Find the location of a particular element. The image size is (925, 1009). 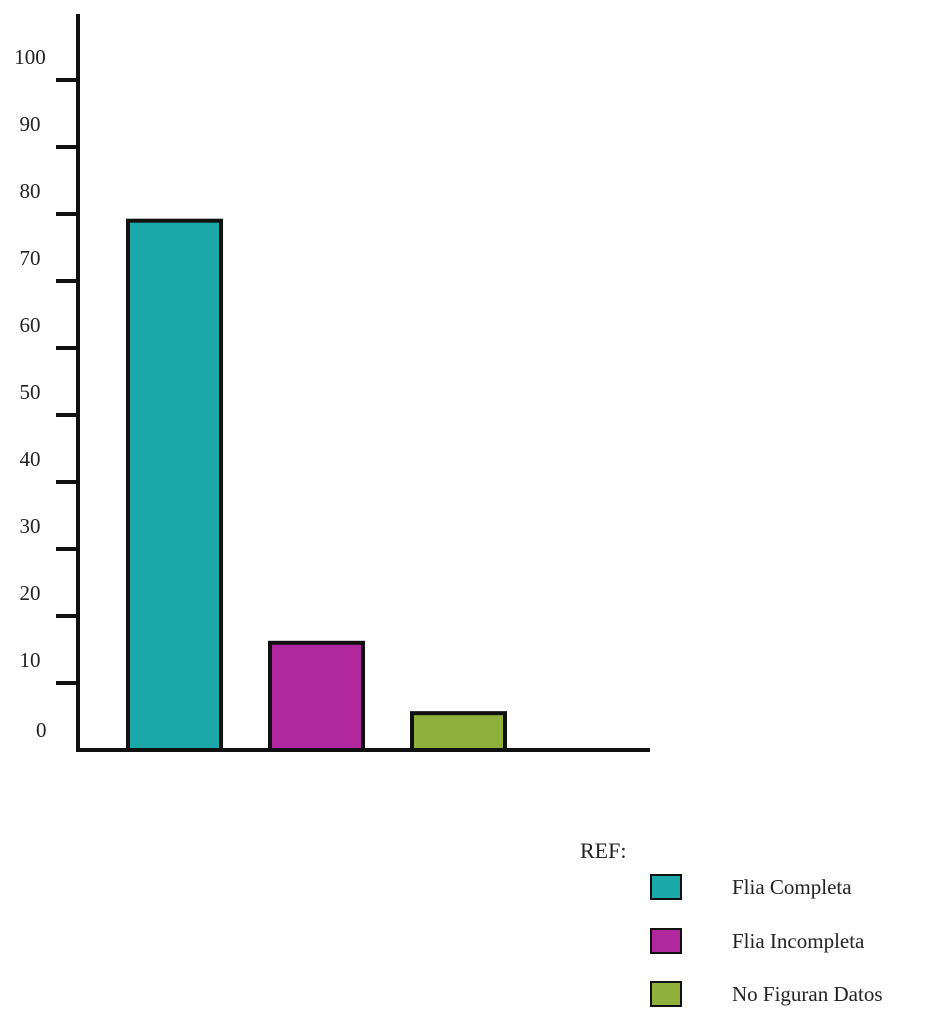

y-tick-label: 80 is located at coordinates (30, 191).